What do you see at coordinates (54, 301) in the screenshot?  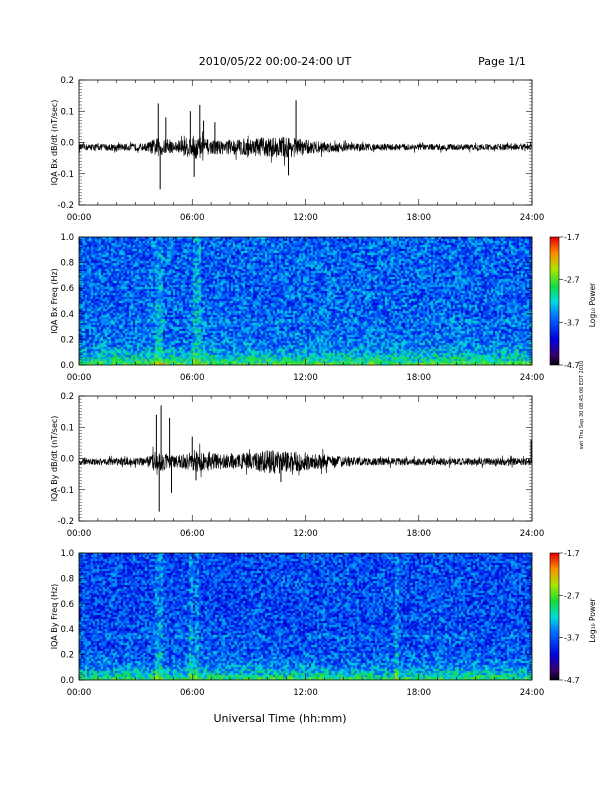 I see `y-axis-label: IQA Bx Freq (Hz)` at bounding box center [54, 301].